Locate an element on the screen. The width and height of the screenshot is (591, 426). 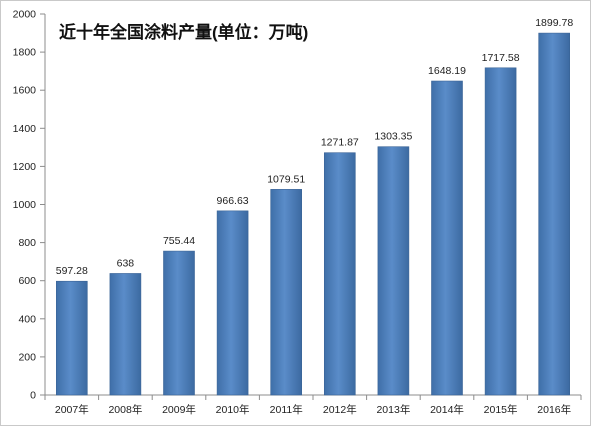
data-label: 1648.19 is located at coordinates (447, 71).